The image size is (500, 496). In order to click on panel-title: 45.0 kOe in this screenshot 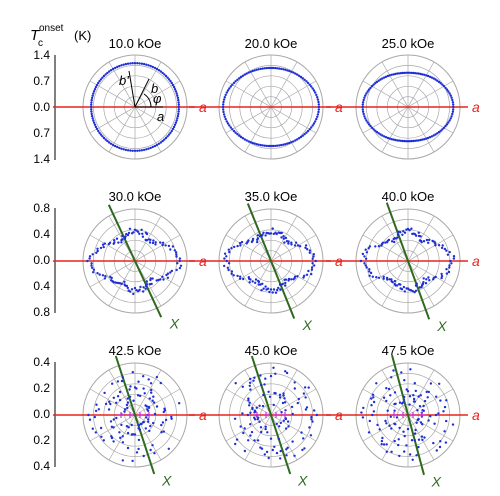, I will do `click(271, 350)`.